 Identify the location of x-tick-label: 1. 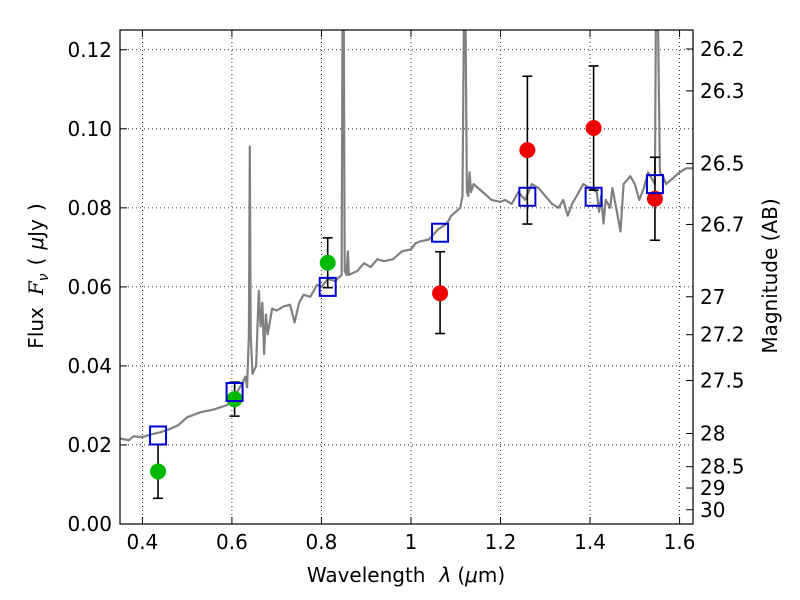
(411, 542).